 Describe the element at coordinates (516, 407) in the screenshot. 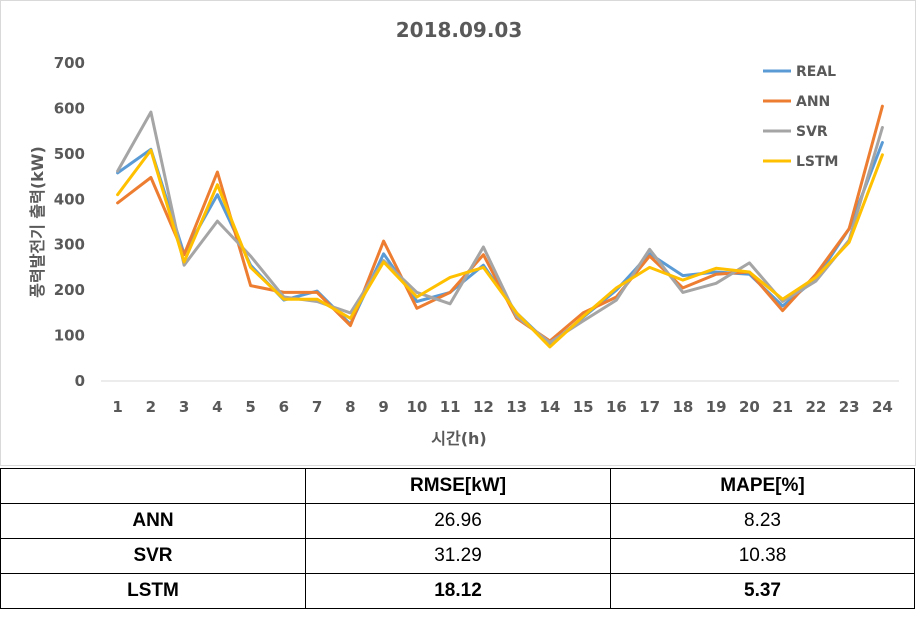

I see `x-tick-label: 13` at that location.